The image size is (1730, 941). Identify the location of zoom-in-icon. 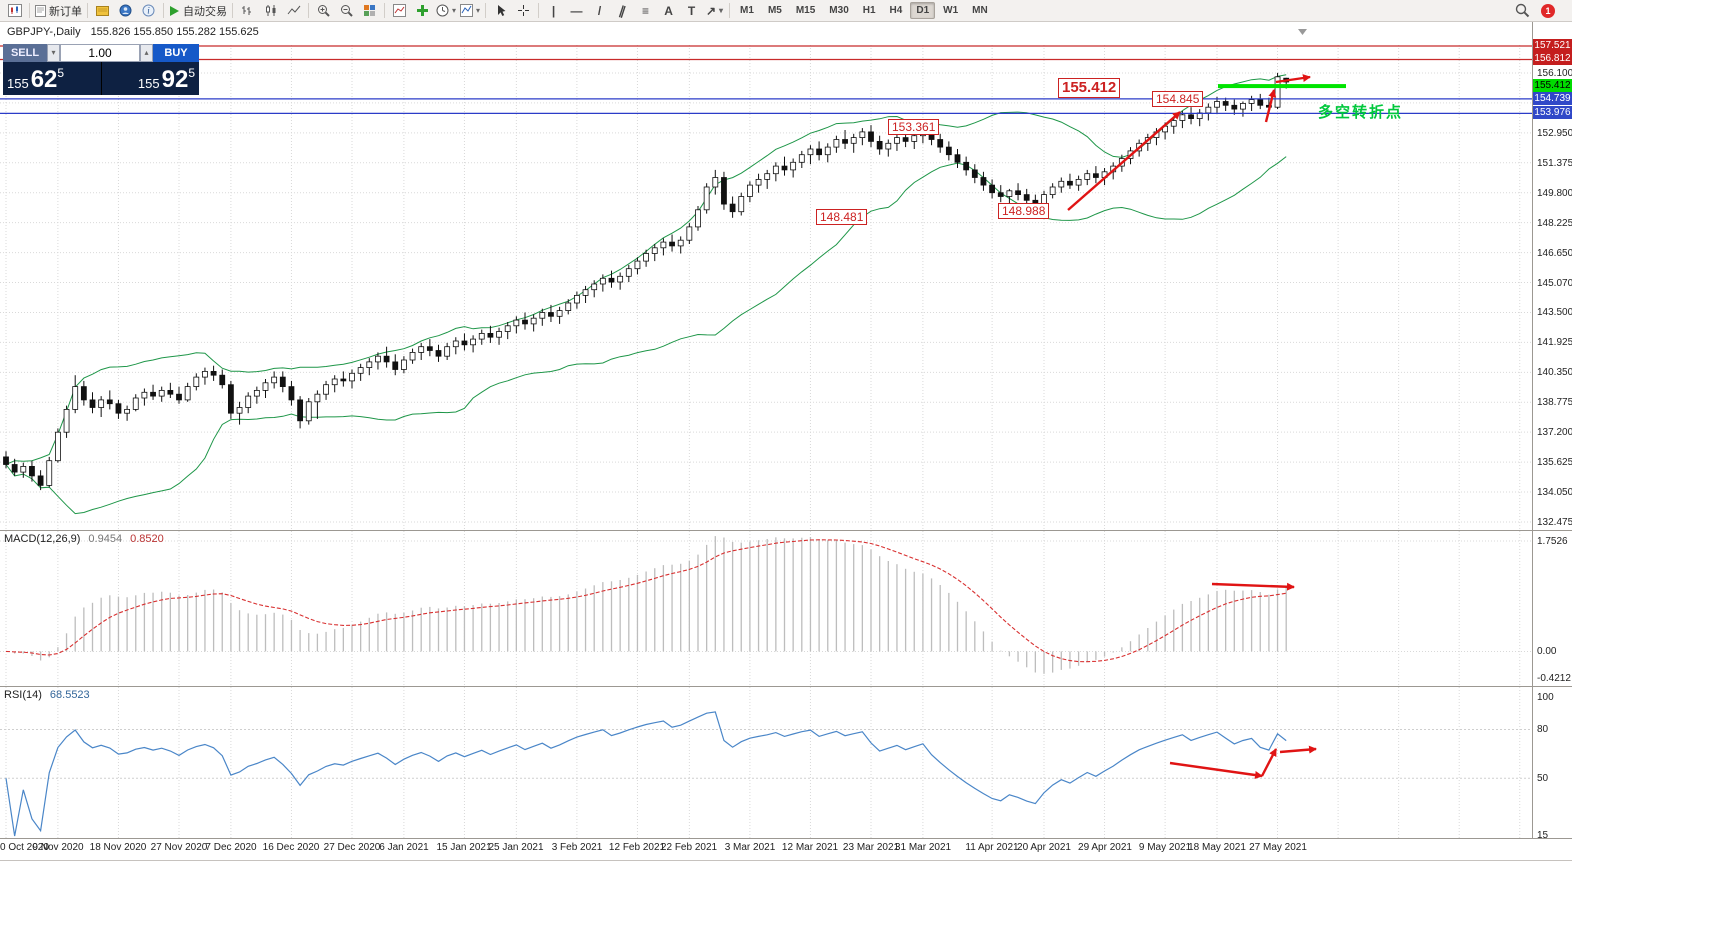
(323, 11).